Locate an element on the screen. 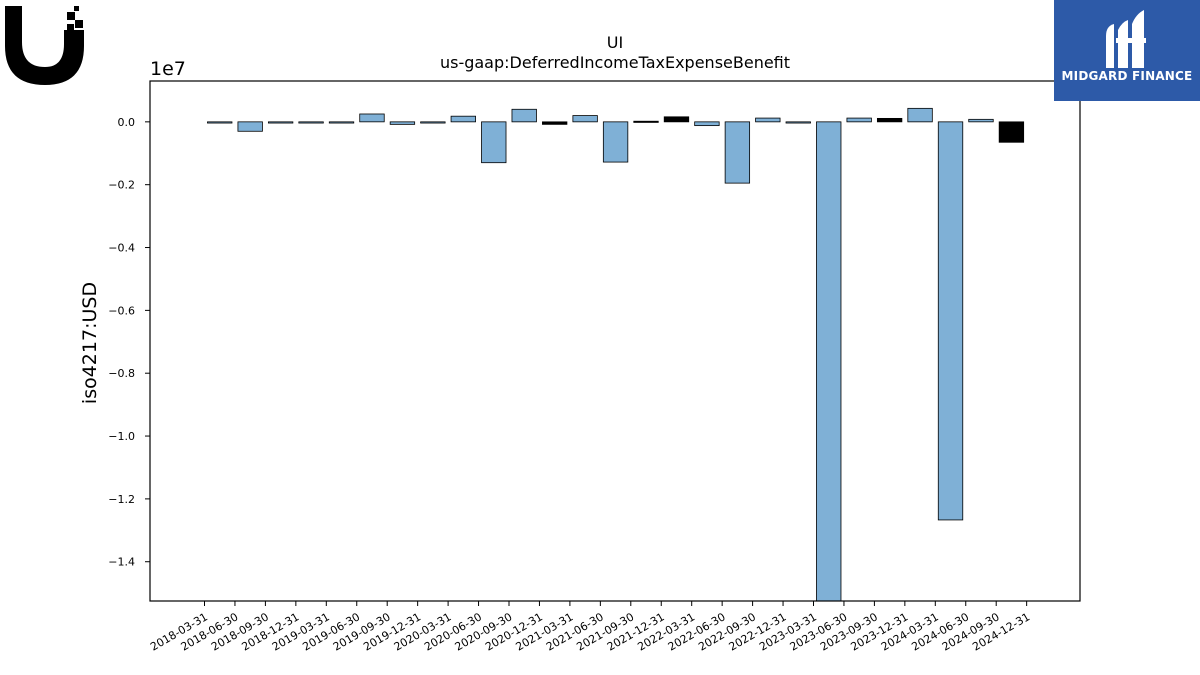 The height and width of the screenshot is (675, 1200). y-tick-label: −0.4 is located at coordinates (121, 248).